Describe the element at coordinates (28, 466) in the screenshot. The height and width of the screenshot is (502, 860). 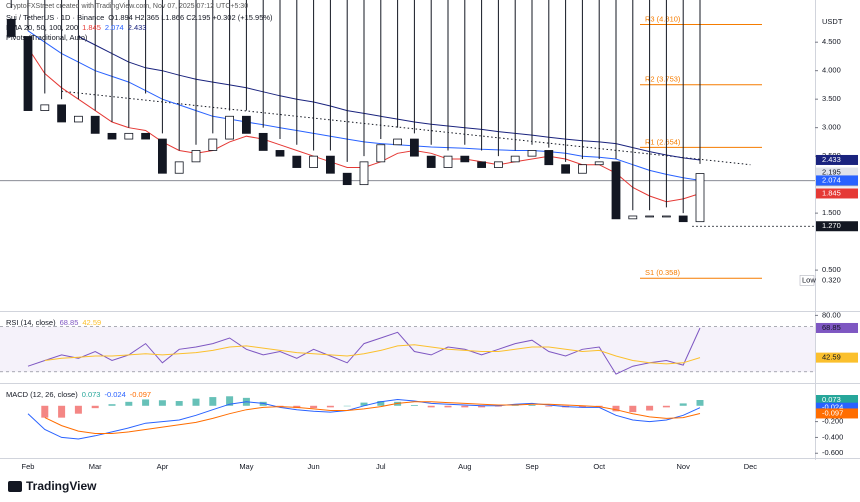
I see `x-tick-label: Feb` at that location.